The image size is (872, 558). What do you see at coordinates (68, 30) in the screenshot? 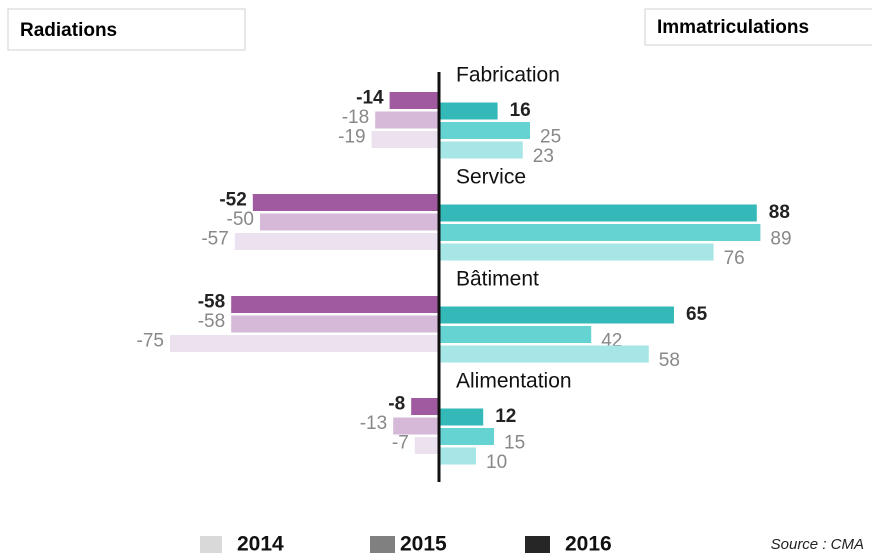
I see `left-title: Radiations` at bounding box center [68, 30].